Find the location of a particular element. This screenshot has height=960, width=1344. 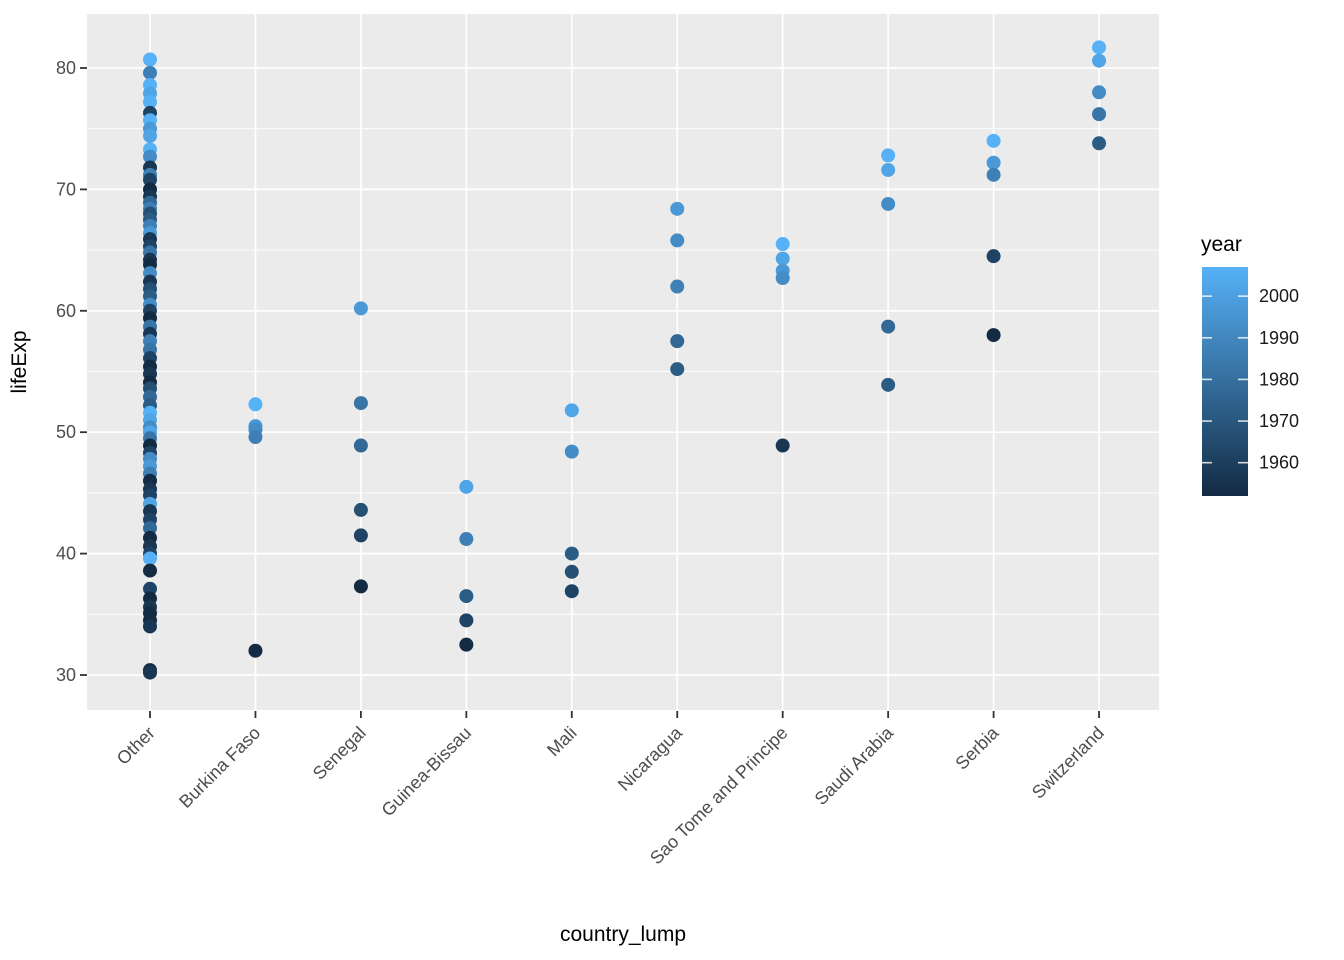

legend-tick-label: 1960 is located at coordinates (1279, 463).